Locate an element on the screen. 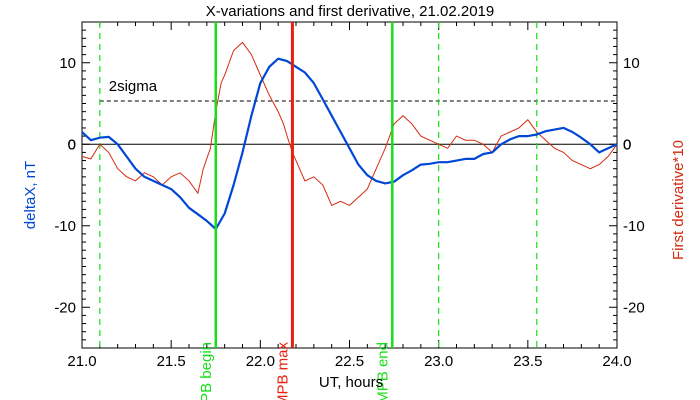 The height and width of the screenshot is (400, 700). x-tick-label: 22.5 is located at coordinates (349, 361).